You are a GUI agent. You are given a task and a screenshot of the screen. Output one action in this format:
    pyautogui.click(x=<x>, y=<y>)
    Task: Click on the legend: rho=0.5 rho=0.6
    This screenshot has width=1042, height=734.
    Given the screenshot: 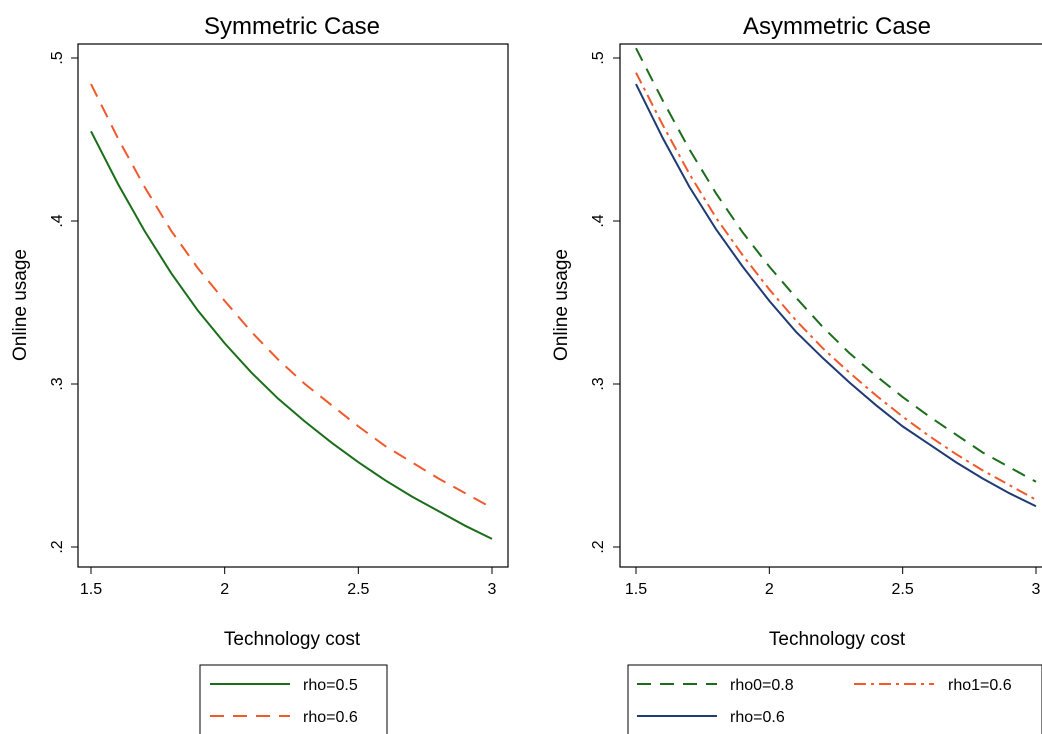 What is the action you would take?
    pyautogui.click(x=293, y=699)
    